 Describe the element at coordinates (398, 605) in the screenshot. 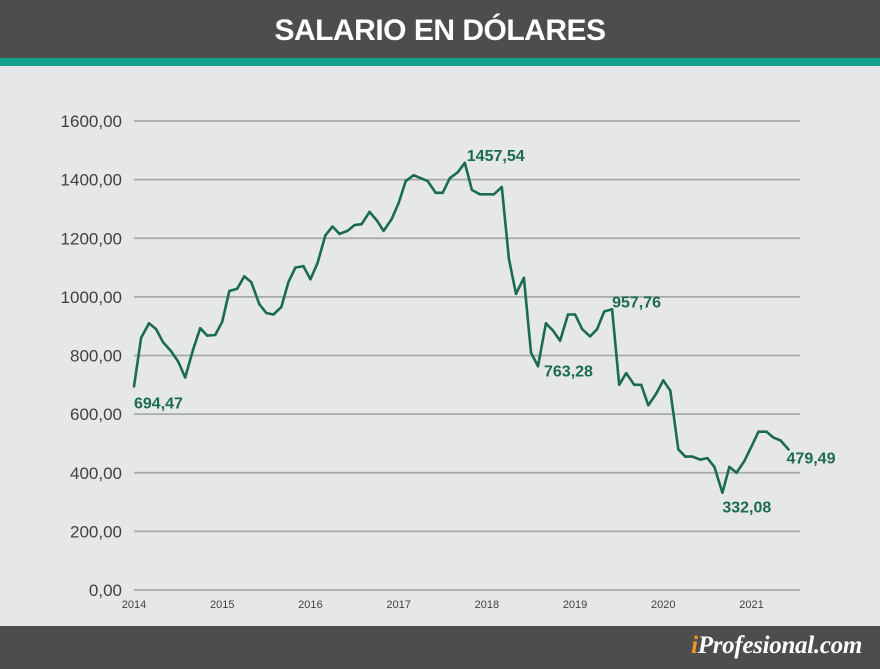

I see `x-tick-label: 2017` at that location.